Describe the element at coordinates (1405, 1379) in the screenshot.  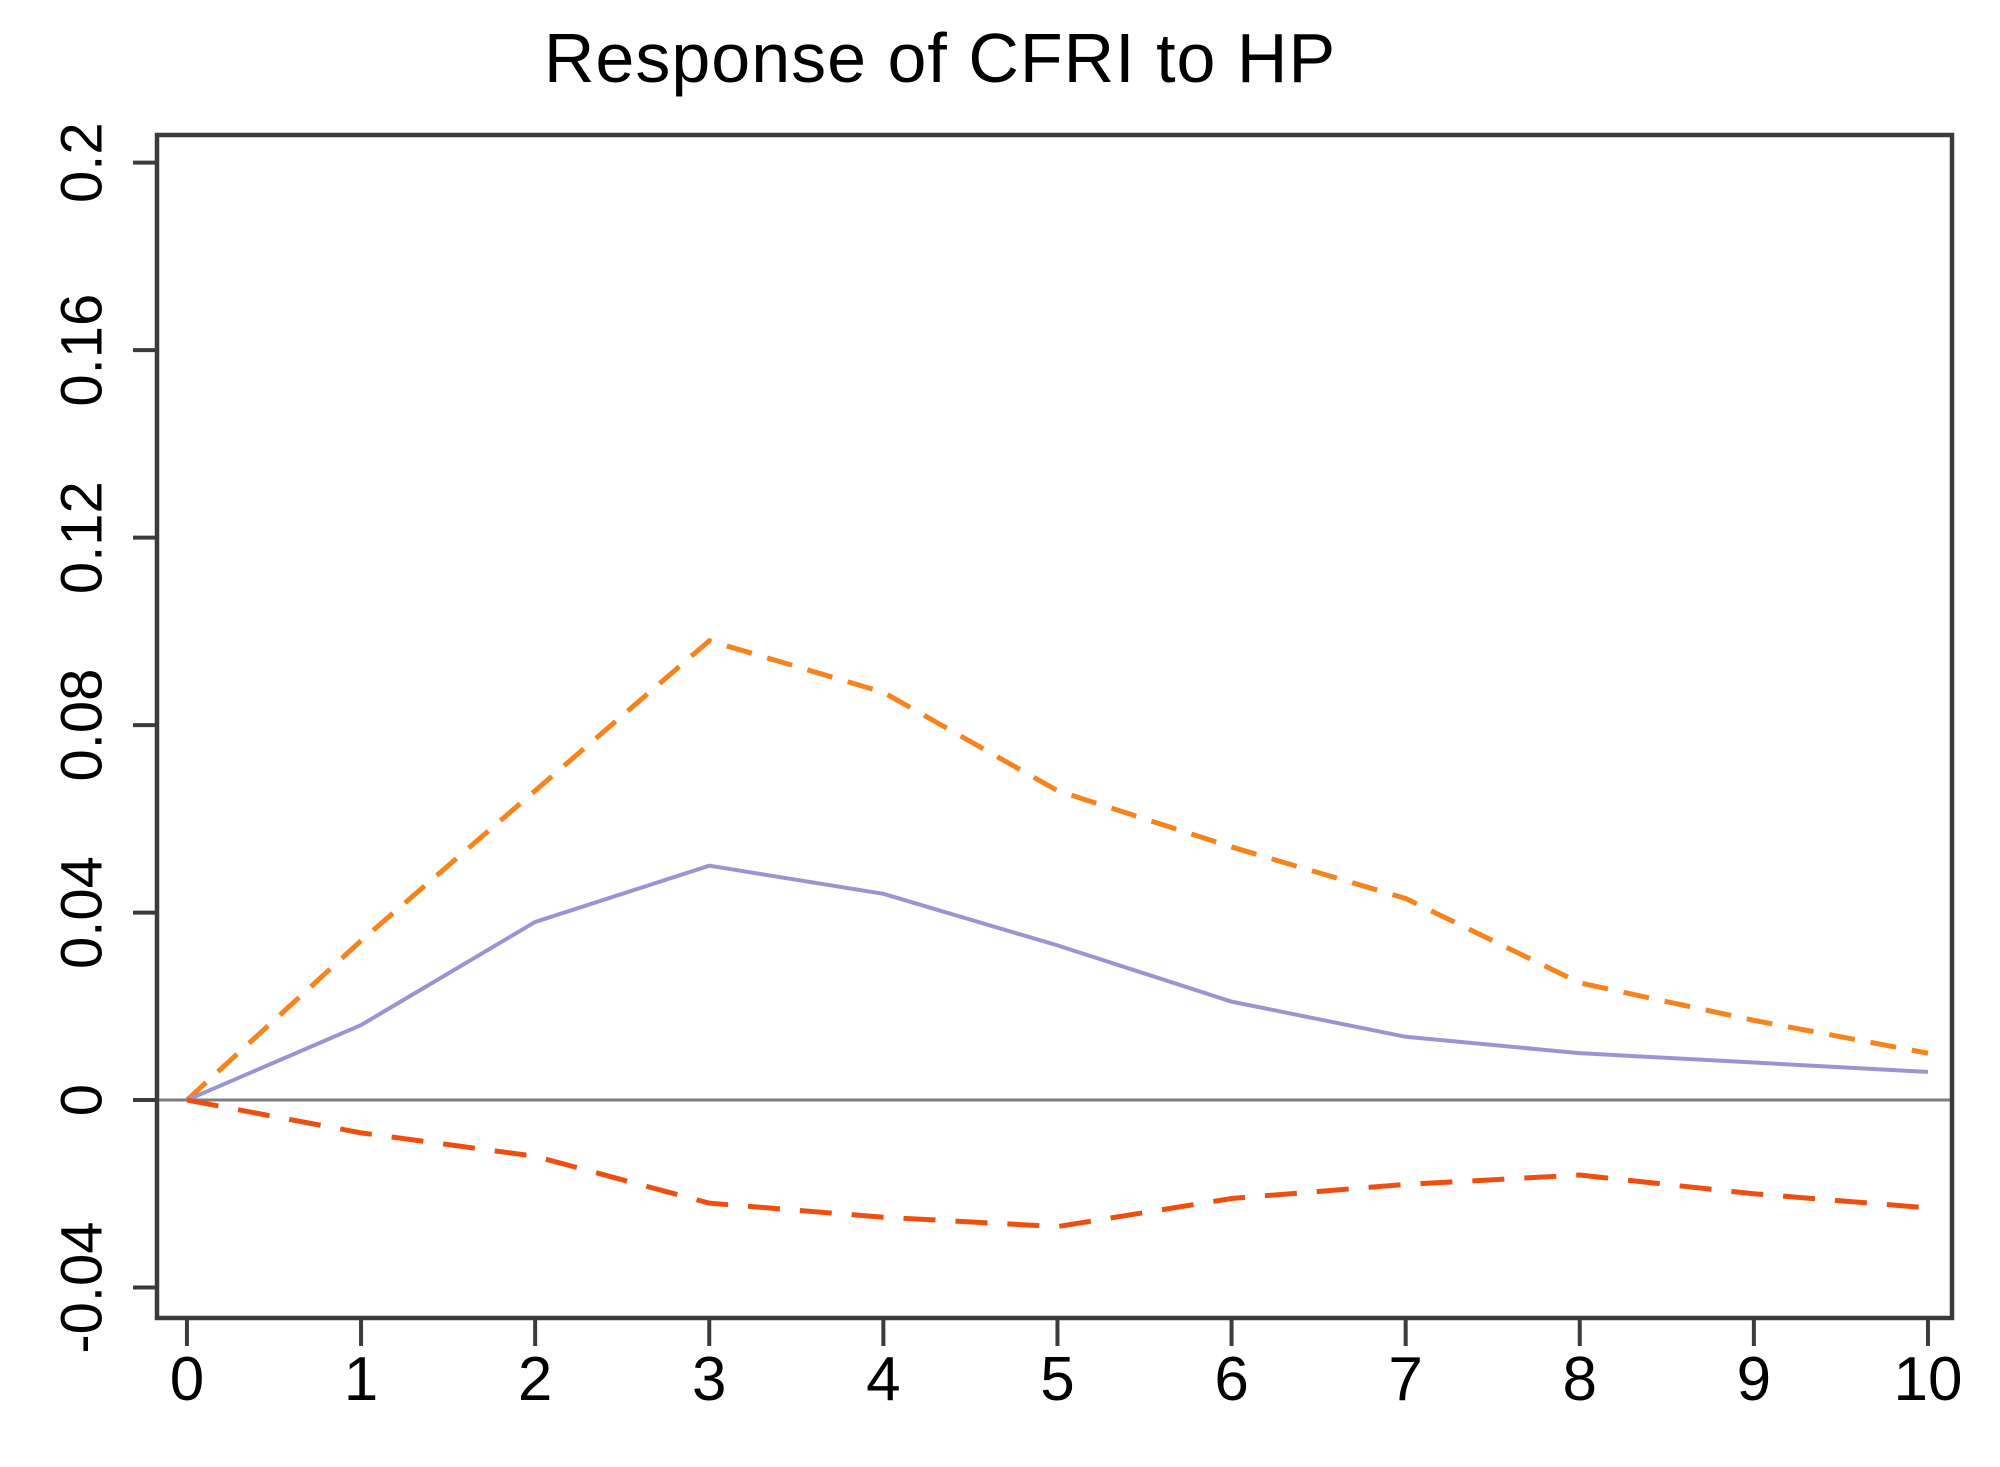
I see `x-tick-label: 7` at that location.